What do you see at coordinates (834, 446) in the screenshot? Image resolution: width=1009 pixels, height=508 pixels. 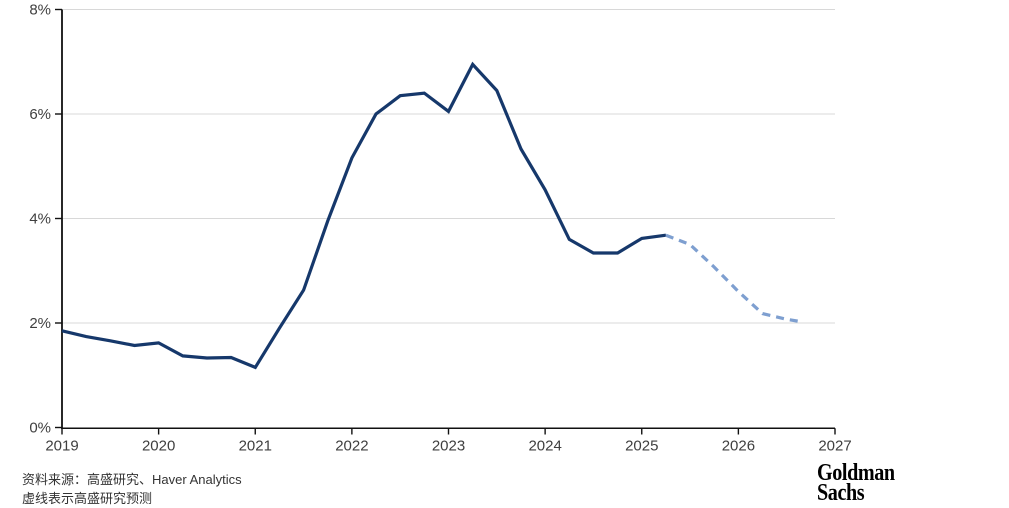 I see `x-tick-label-2027: 2027` at bounding box center [834, 446].